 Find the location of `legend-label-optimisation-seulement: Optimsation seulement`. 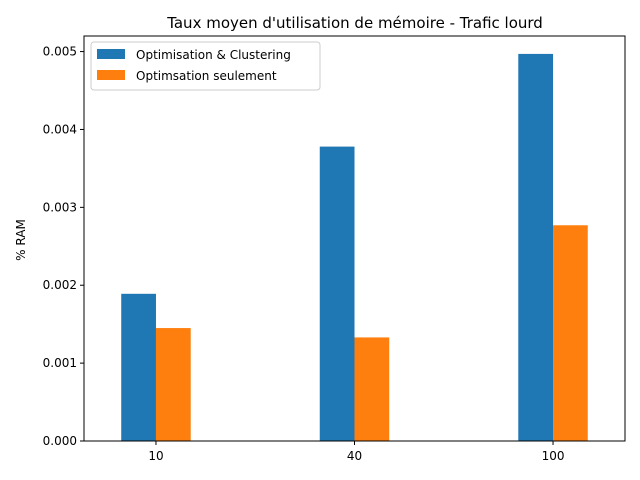

legend-label-optimisation-seulement: Optimsation seulement is located at coordinates (206, 76).